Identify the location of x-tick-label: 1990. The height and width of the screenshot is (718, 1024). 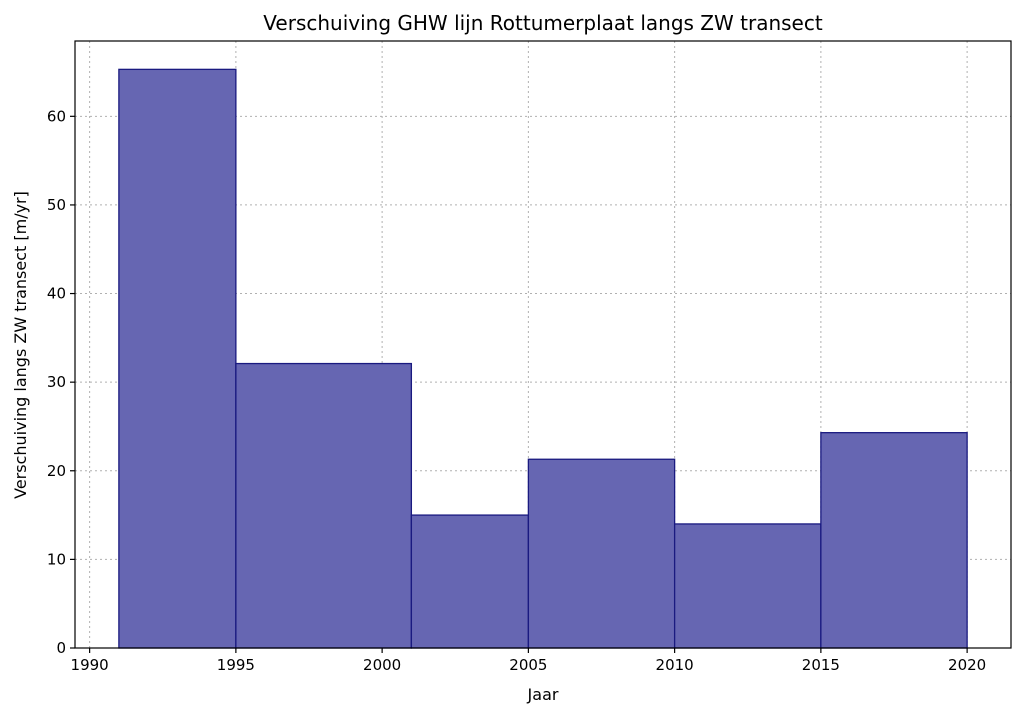
(90, 665).